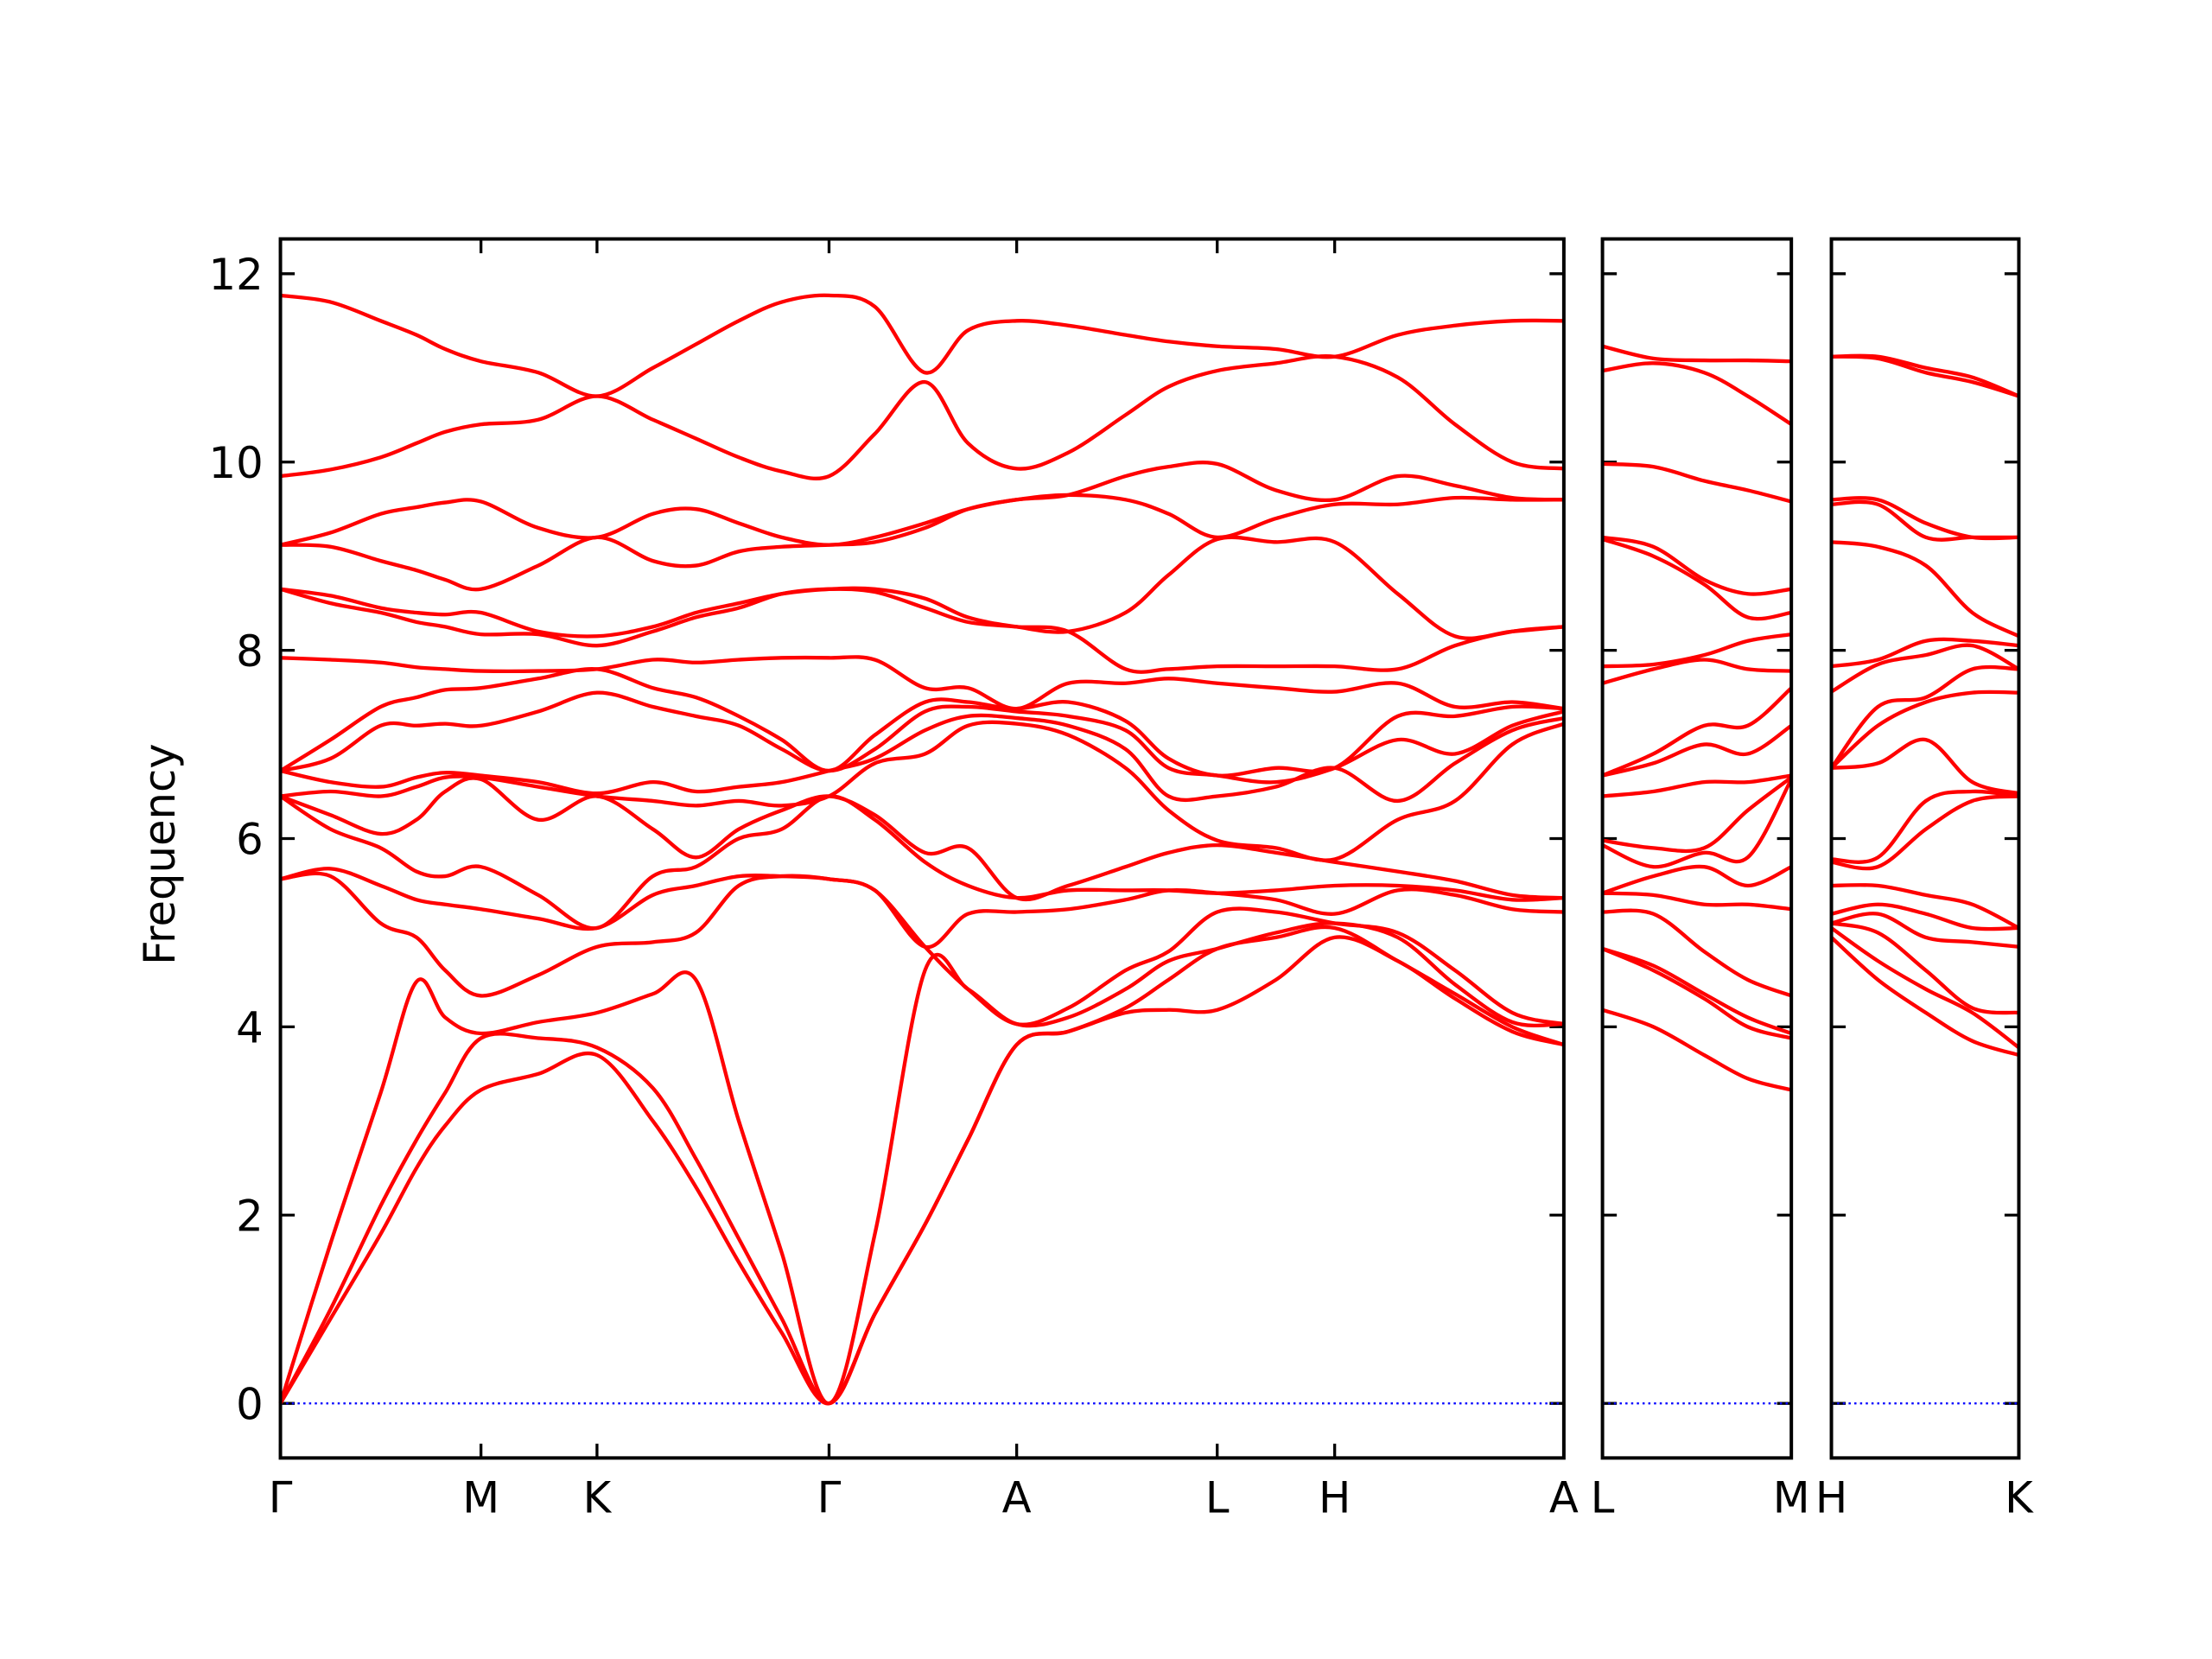 The width and height of the screenshot is (2212, 1659). Describe the element at coordinates (235, 463) in the screenshot. I see `y-tick-label: 10` at that location.